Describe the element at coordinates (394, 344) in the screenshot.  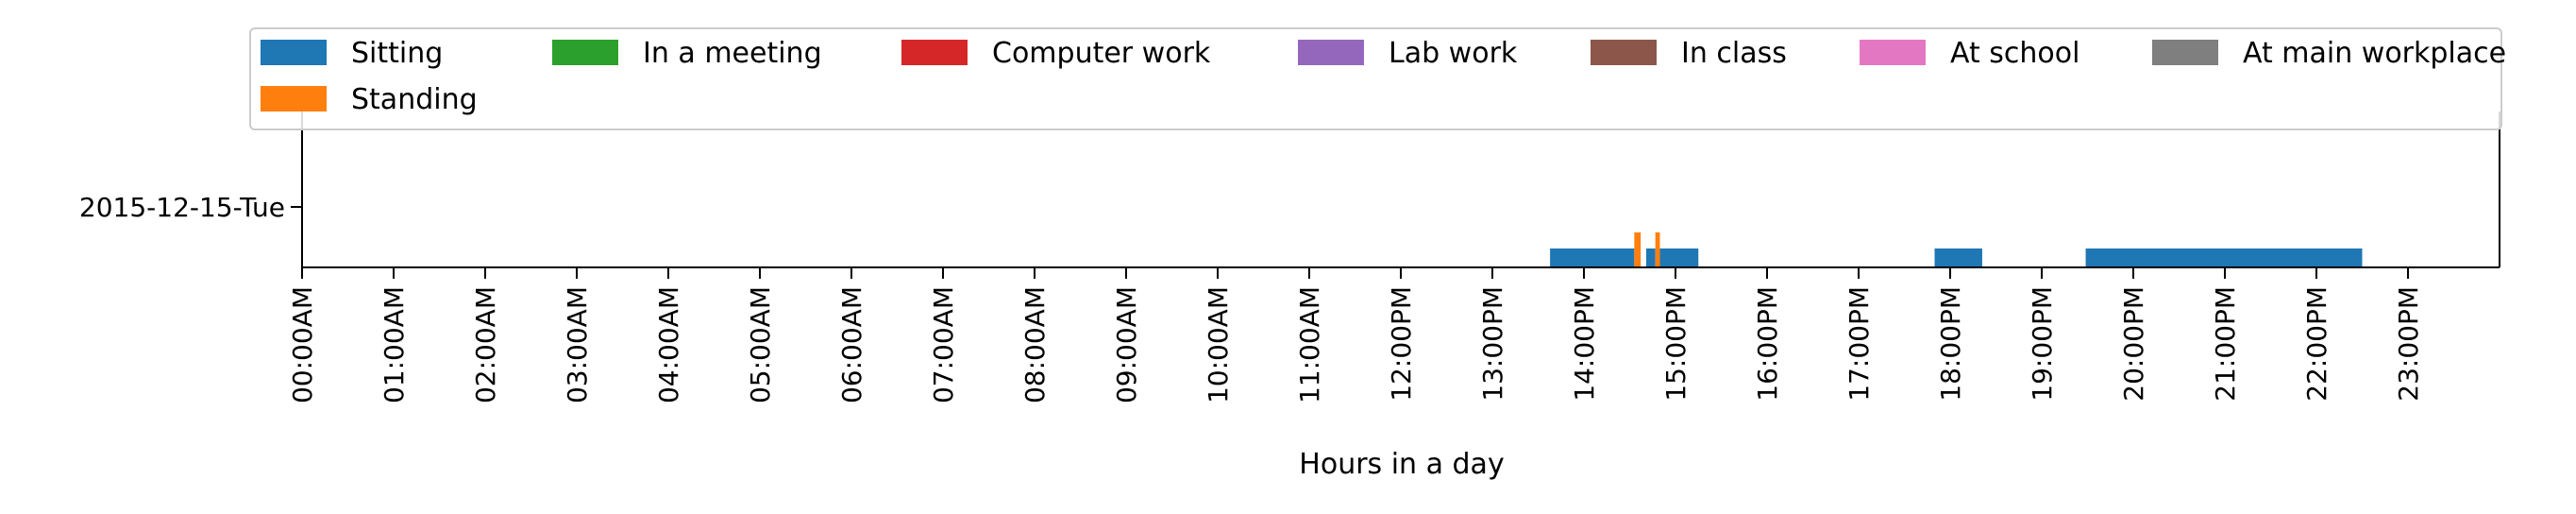
I see `x-tick-label: 01:00AM` at that location.